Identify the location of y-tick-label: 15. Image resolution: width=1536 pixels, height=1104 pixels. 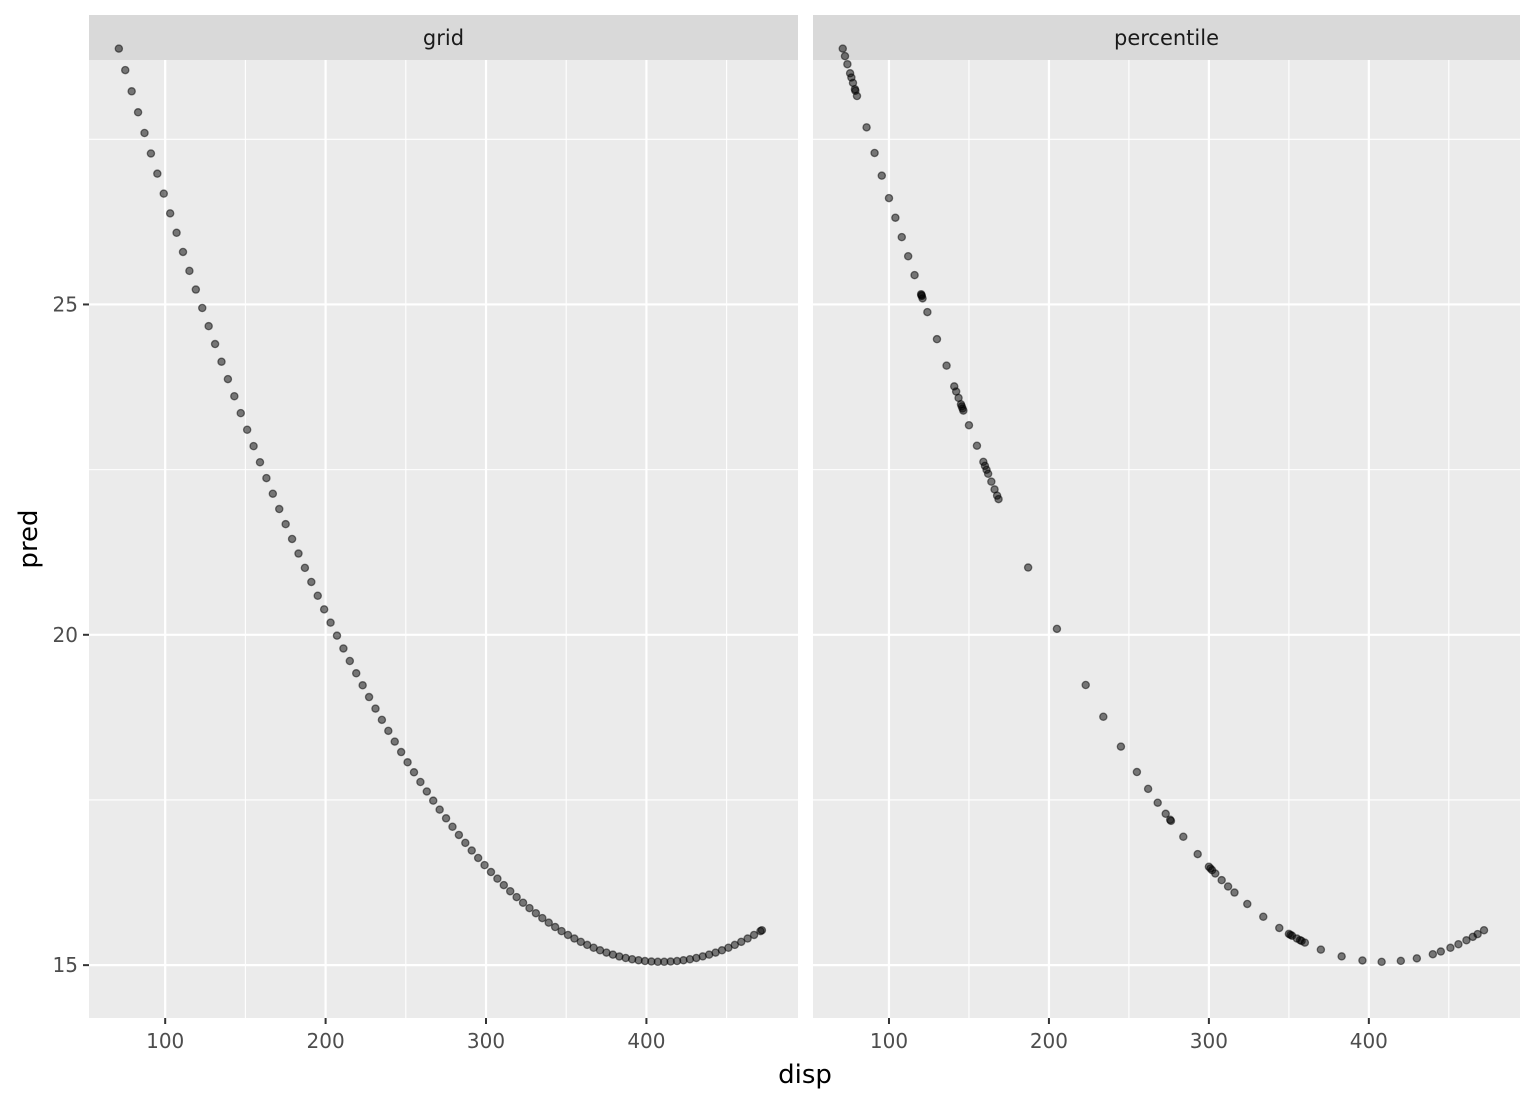
(65, 965).